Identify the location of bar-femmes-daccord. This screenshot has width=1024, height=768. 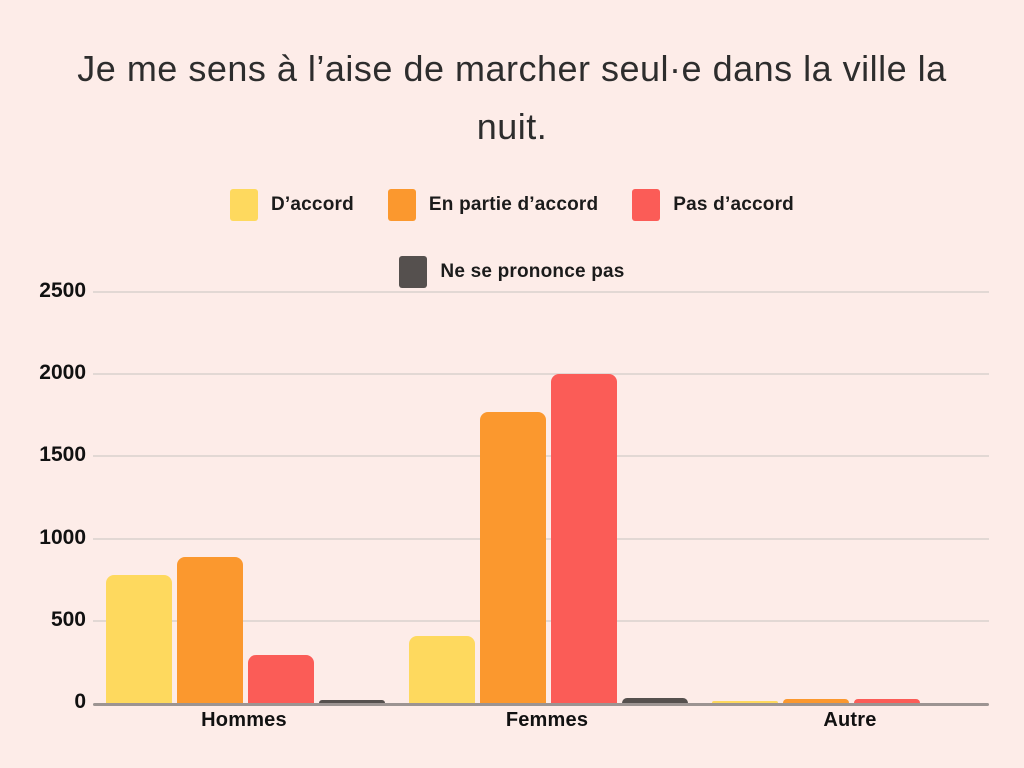
(442, 669).